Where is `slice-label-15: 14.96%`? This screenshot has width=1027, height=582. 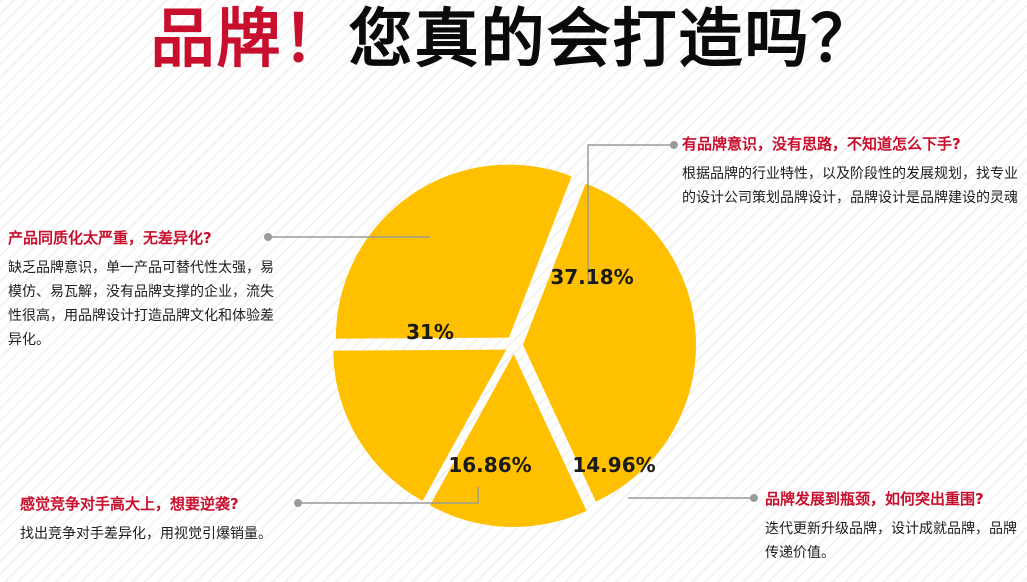 slice-label-15: 14.96% is located at coordinates (613, 465).